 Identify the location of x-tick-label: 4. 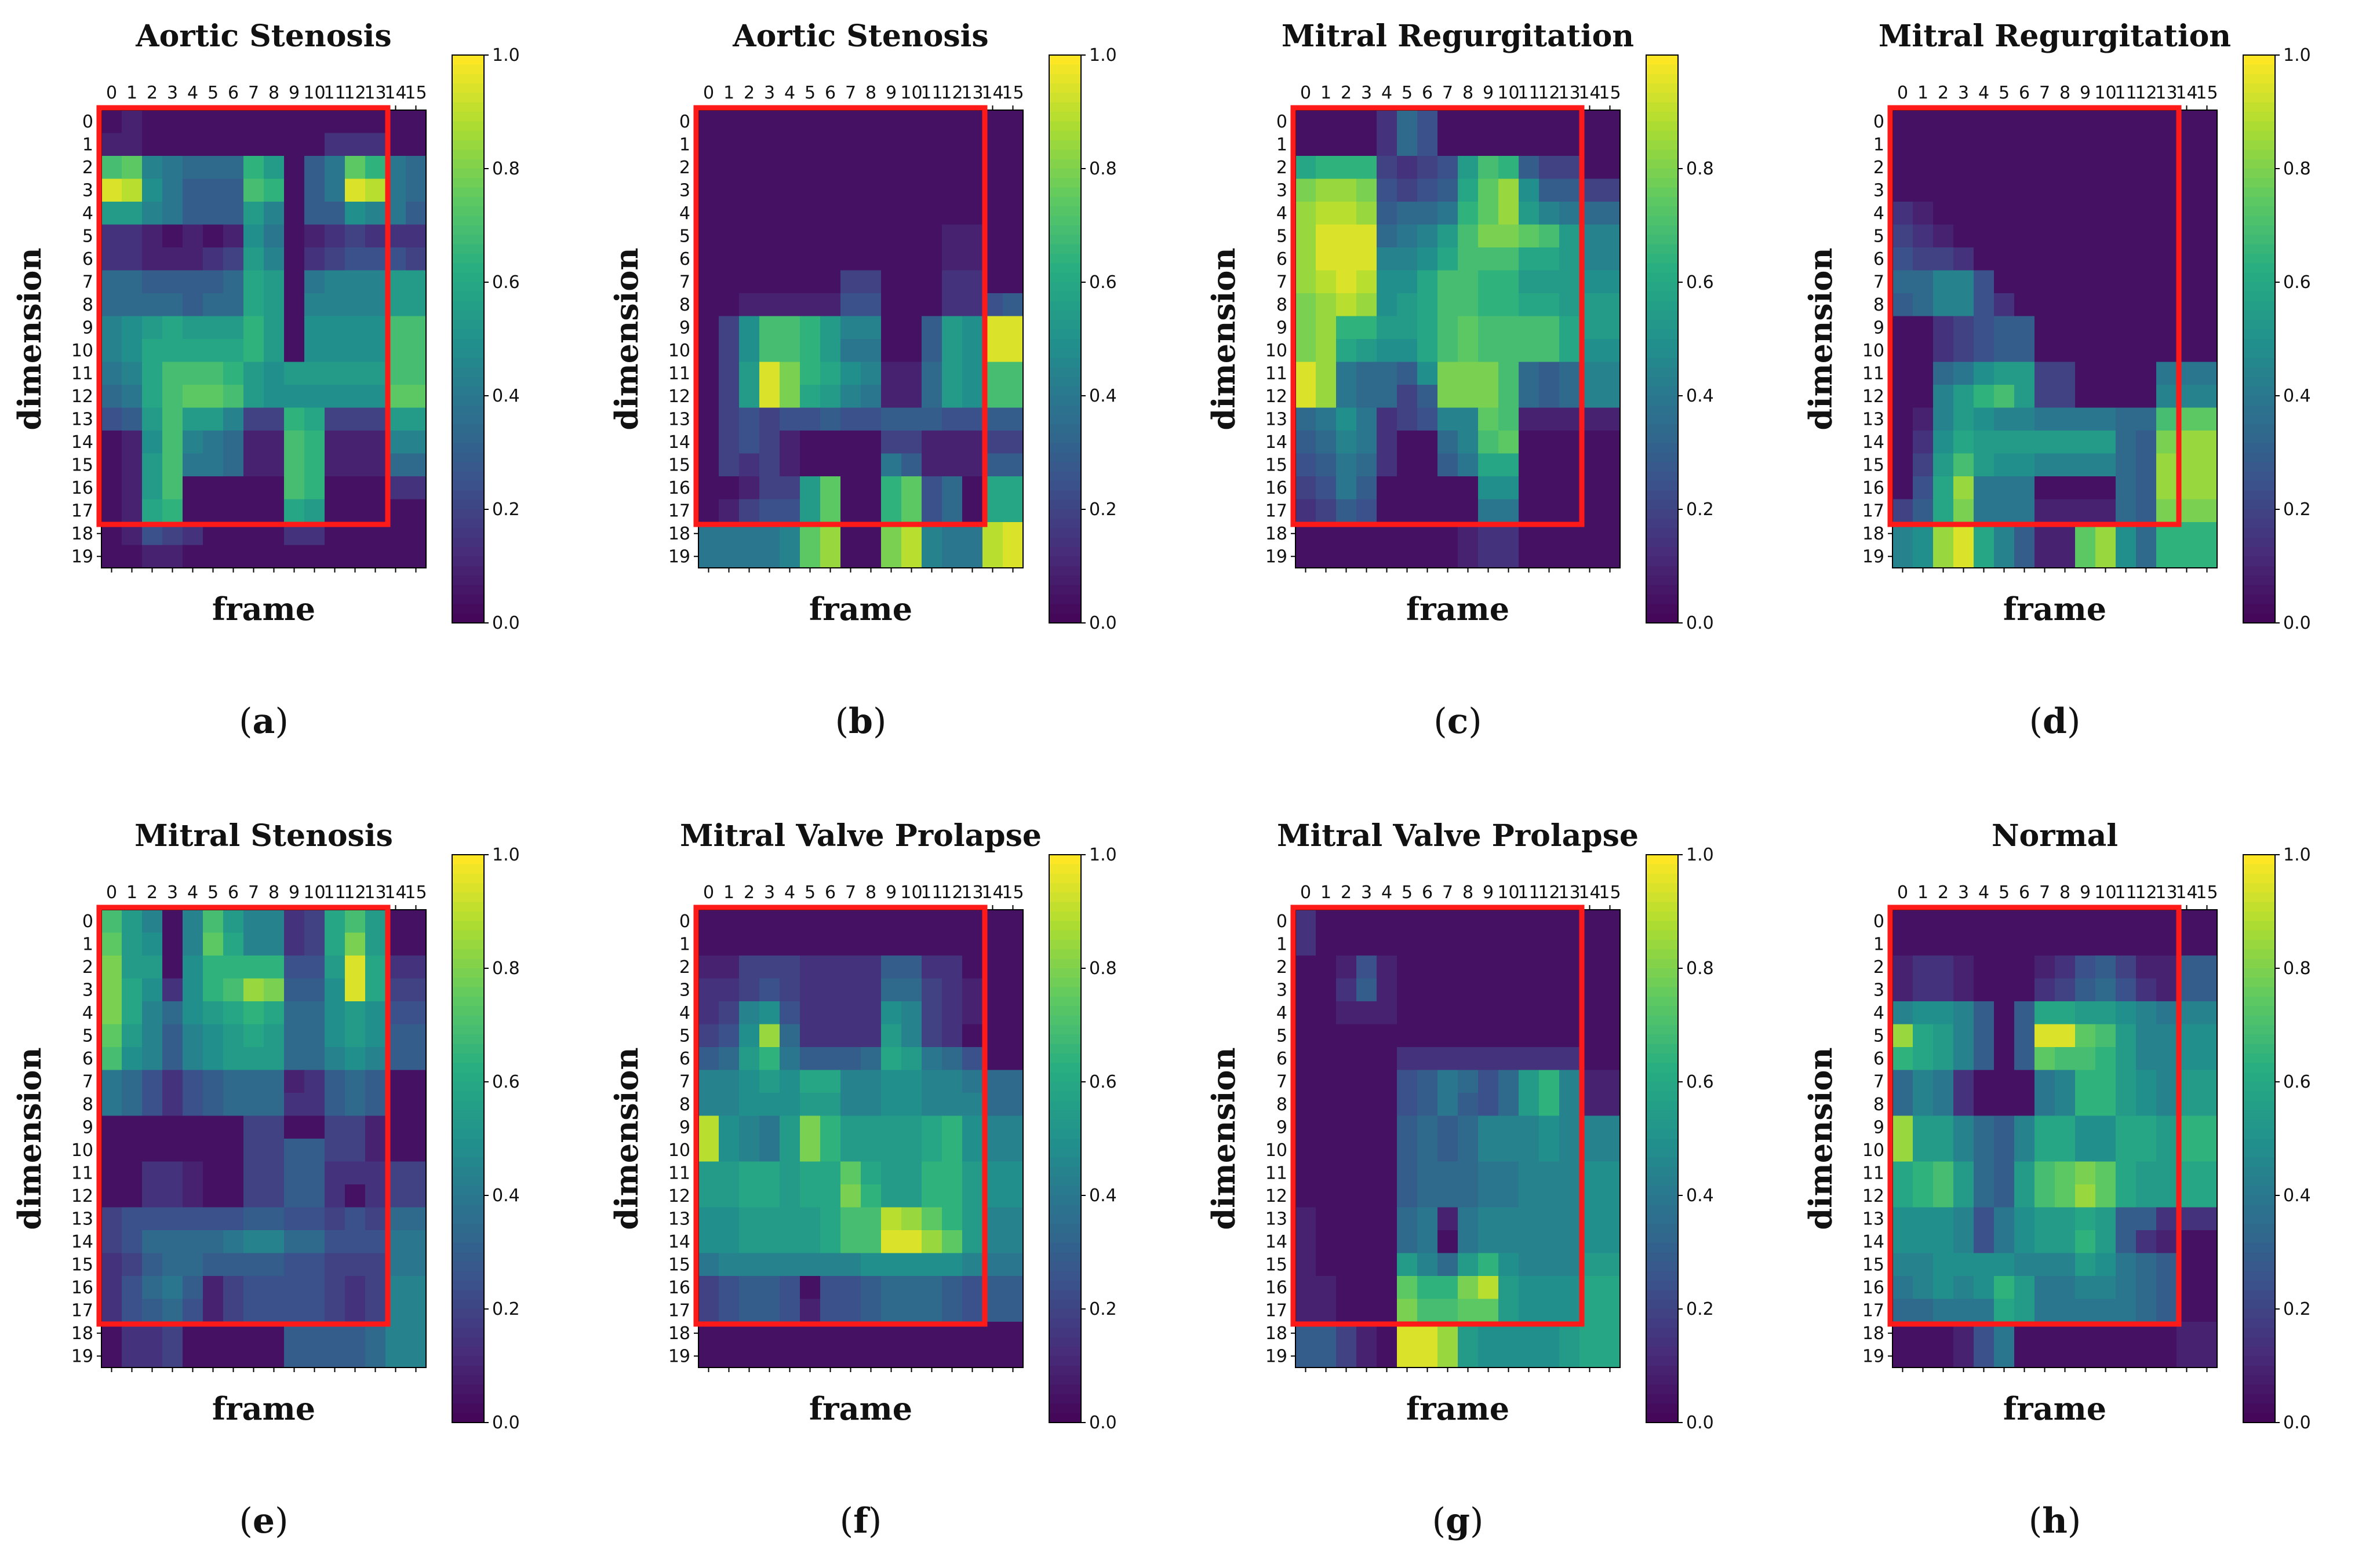
(1386, 893).